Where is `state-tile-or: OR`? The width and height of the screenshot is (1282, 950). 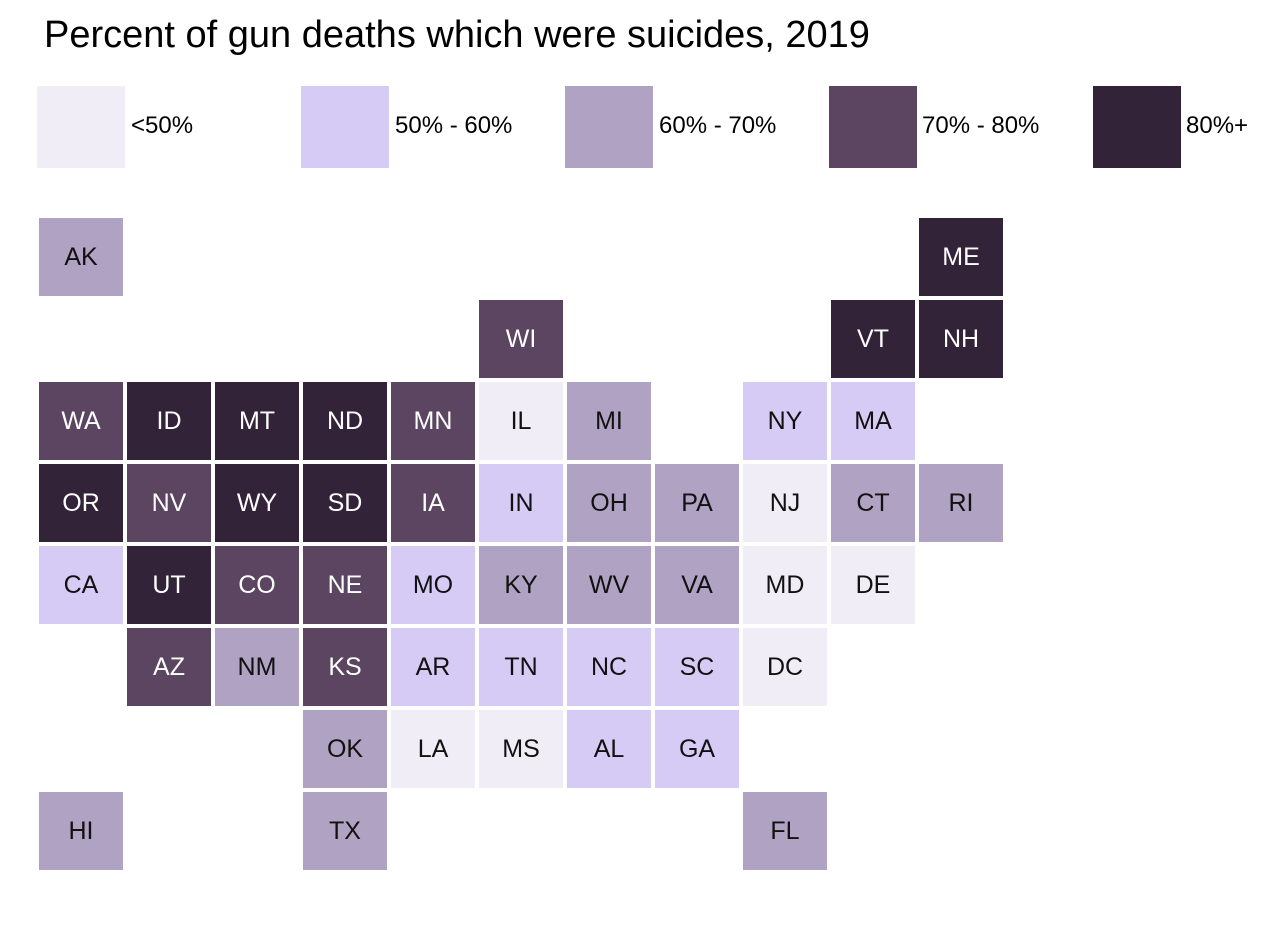
state-tile-or: OR is located at coordinates (81, 503).